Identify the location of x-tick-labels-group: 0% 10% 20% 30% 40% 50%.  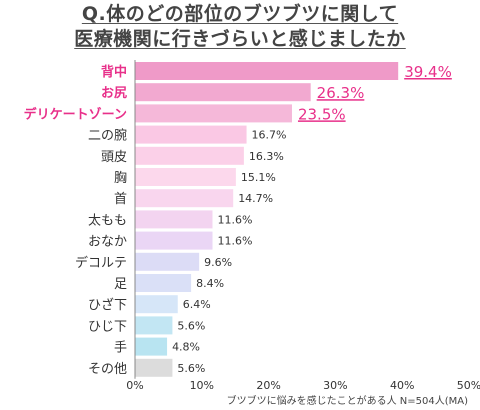
(303, 385).